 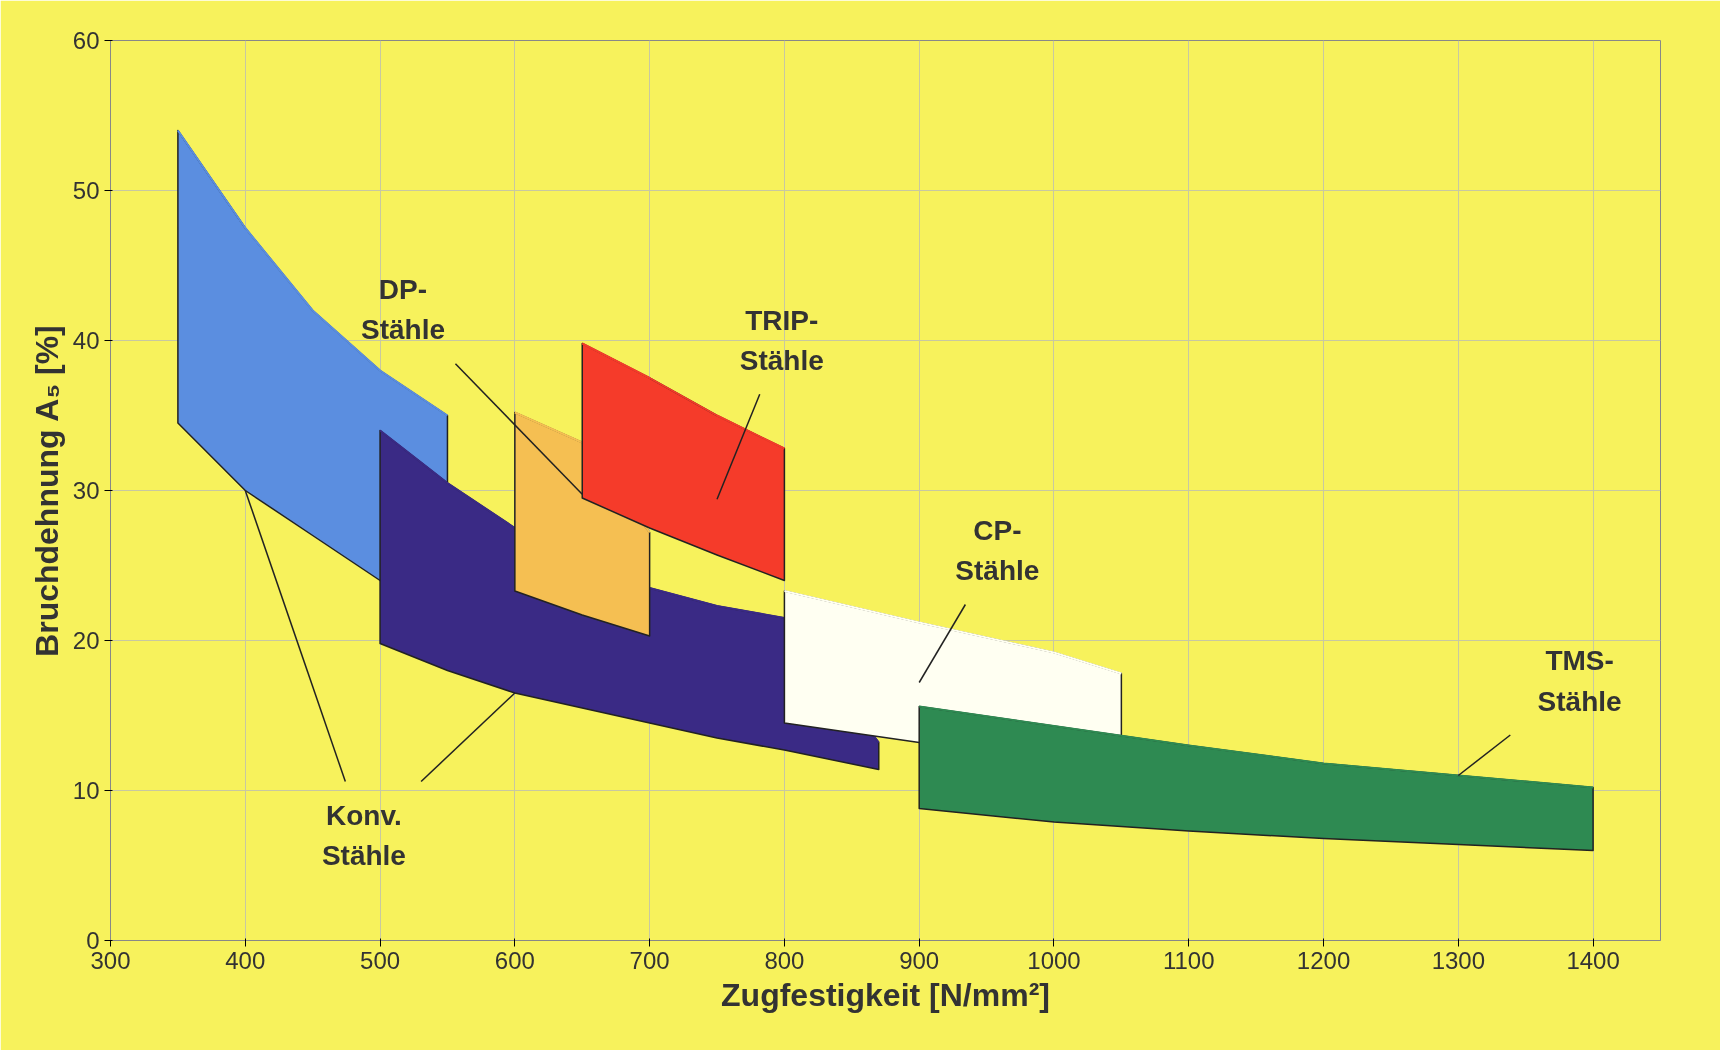 I want to click on y-tick-label: 50, so click(x=86, y=190).